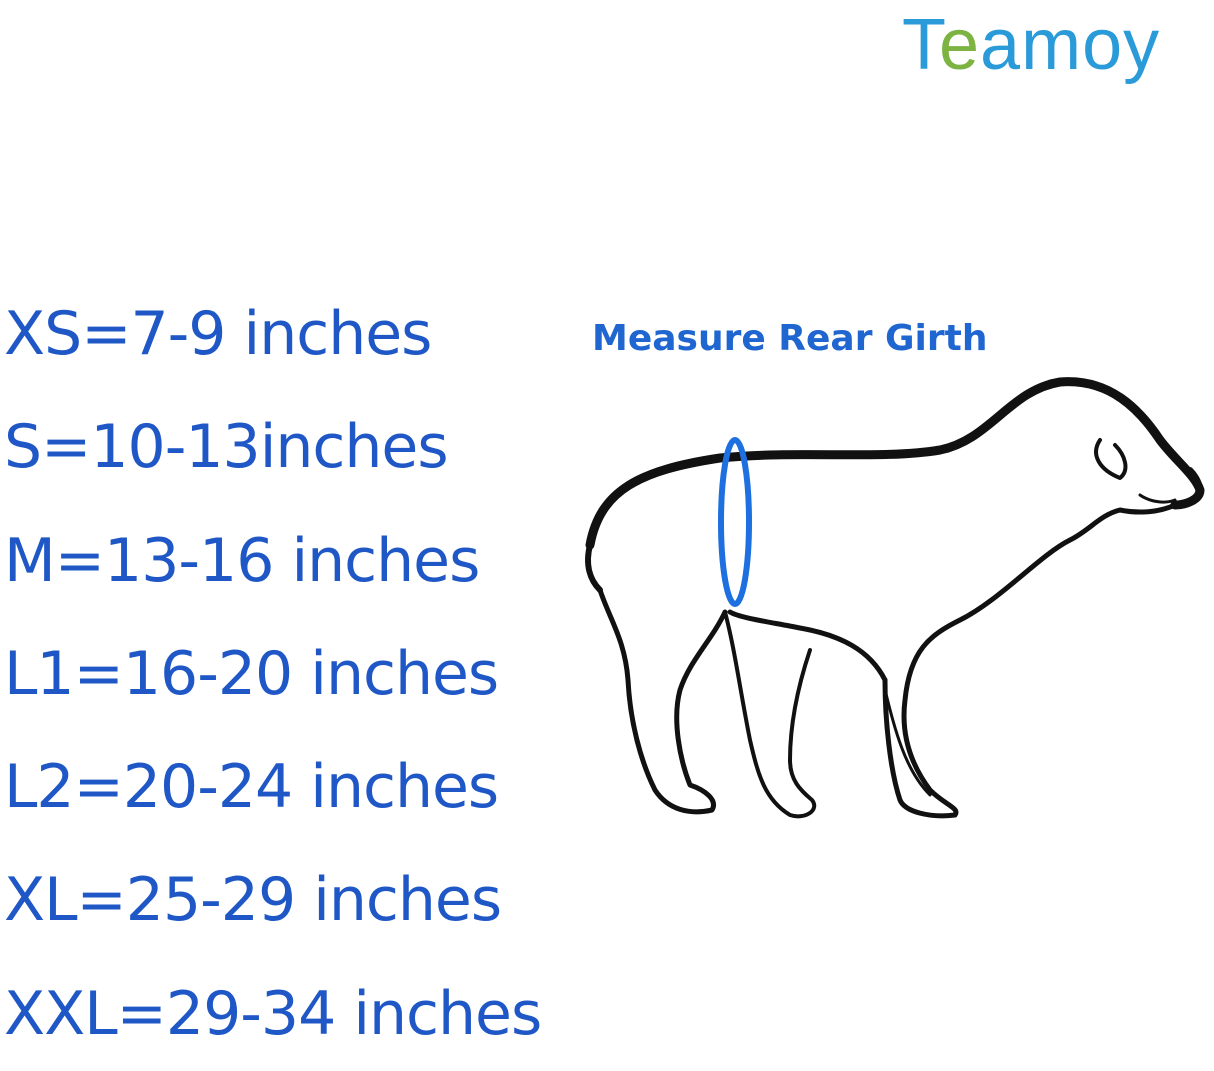 The image size is (1214, 1071). What do you see at coordinates (253, 900) in the screenshot?
I see `size-xl: XL=25-29 inches` at bounding box center [253, 900].